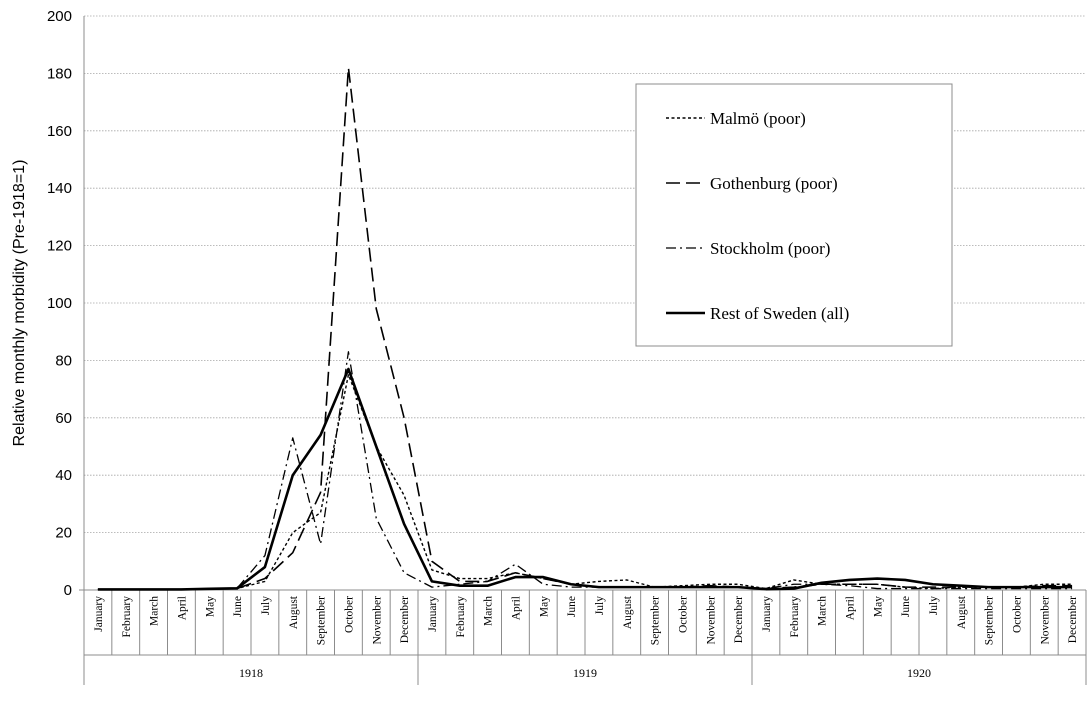 The image size is (1091, 705). I want to click on y-tick-label: 20, so click(63, 533).